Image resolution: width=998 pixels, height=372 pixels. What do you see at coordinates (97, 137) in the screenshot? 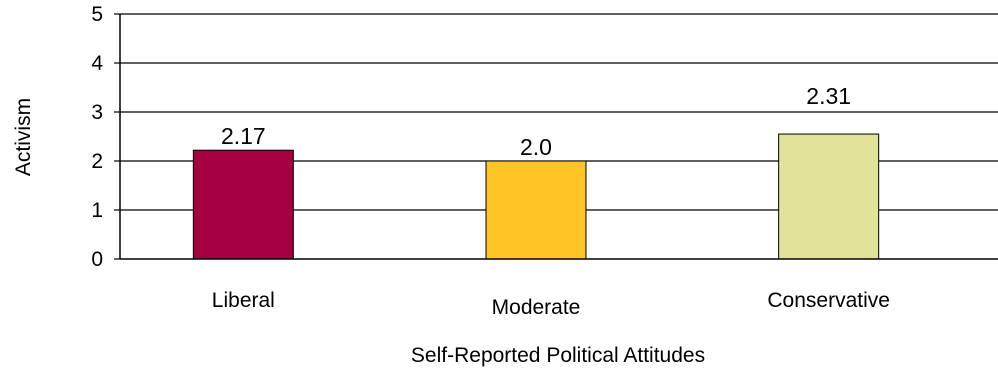
I see `y-tick-labels: 0 1 2 3 4 5` at bounding box center [97, 137].